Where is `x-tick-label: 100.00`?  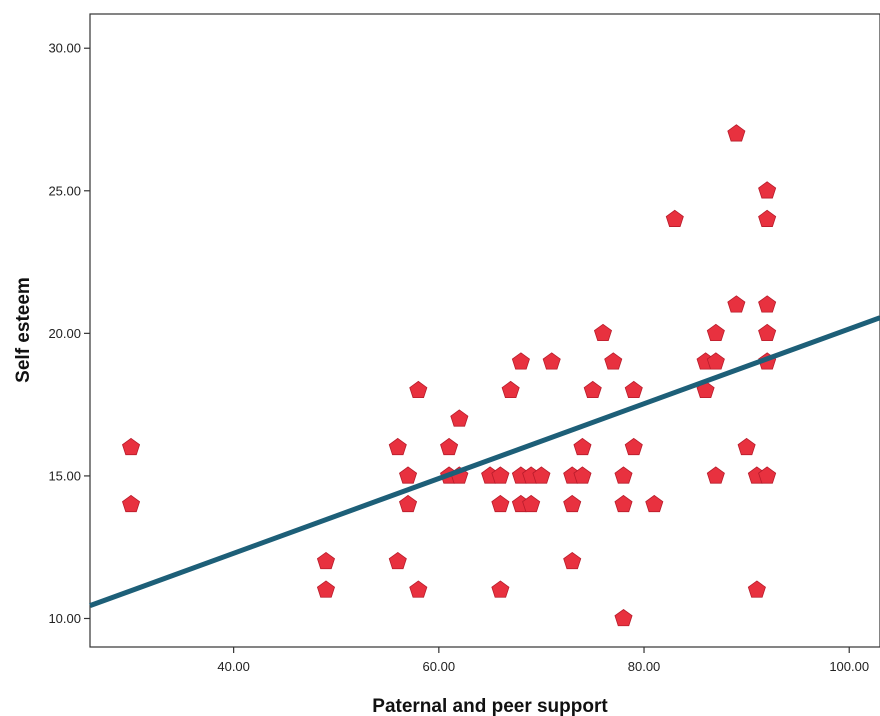
x-tick-label: 100.00 is located at coordinates (849, 666).